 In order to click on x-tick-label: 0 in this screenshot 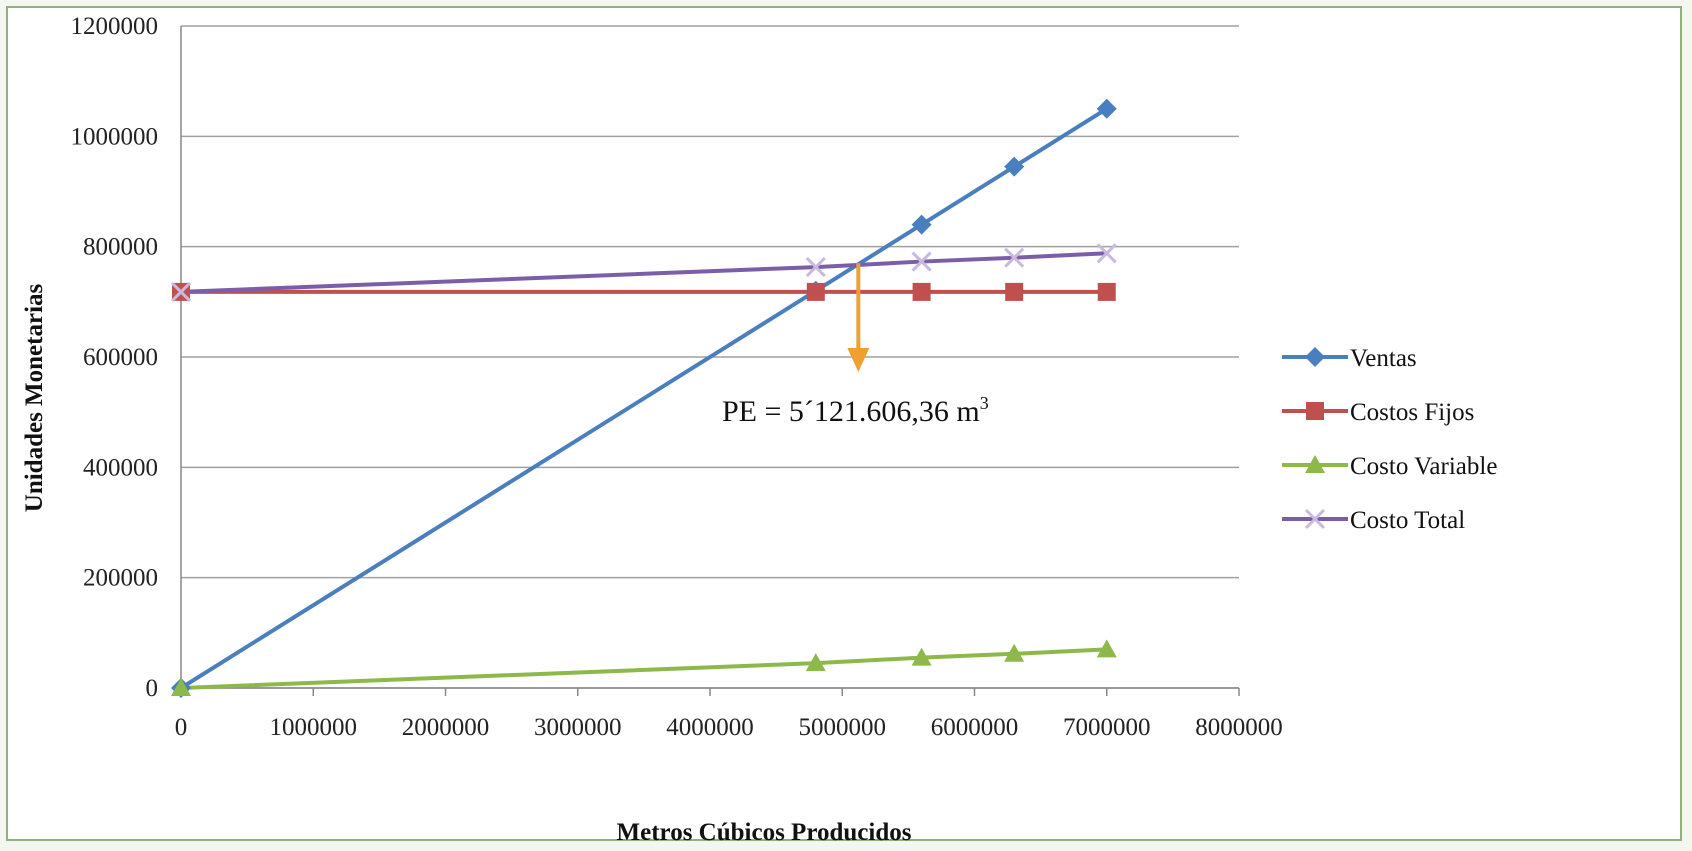, I will do `click(181, 727)`.